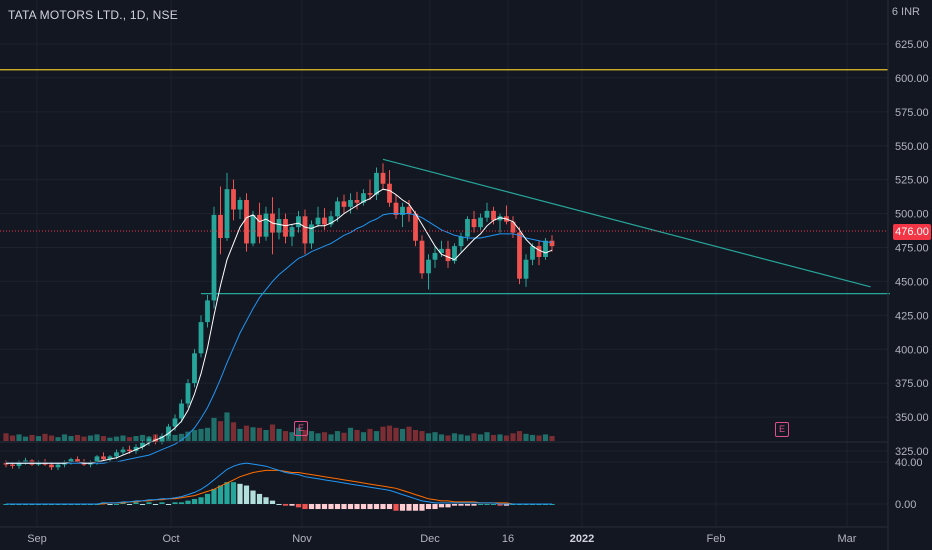  I want to click on price-tick-label: 325.00, so click(912, 452).